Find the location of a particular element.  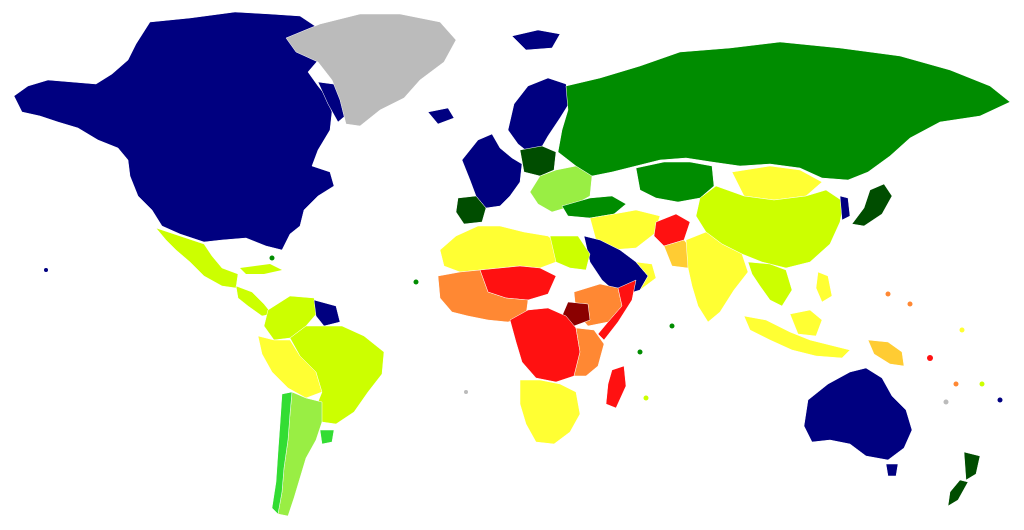

region-iceland is located at coordinates (441, 116).